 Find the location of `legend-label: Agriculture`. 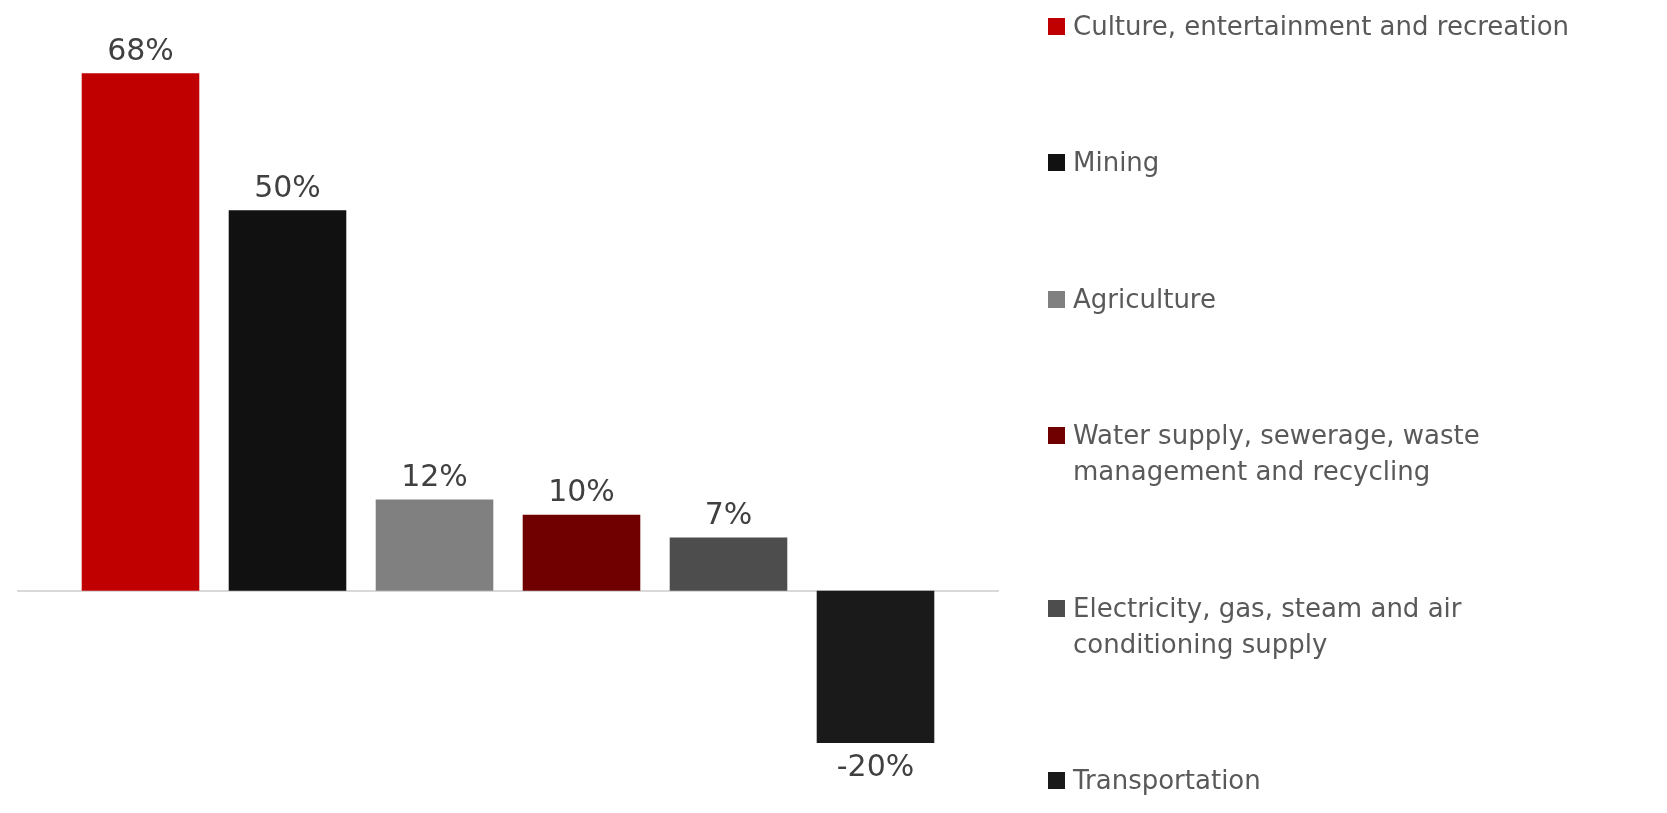

legend-label: Agriculture is located at coordinates (1144, 299).